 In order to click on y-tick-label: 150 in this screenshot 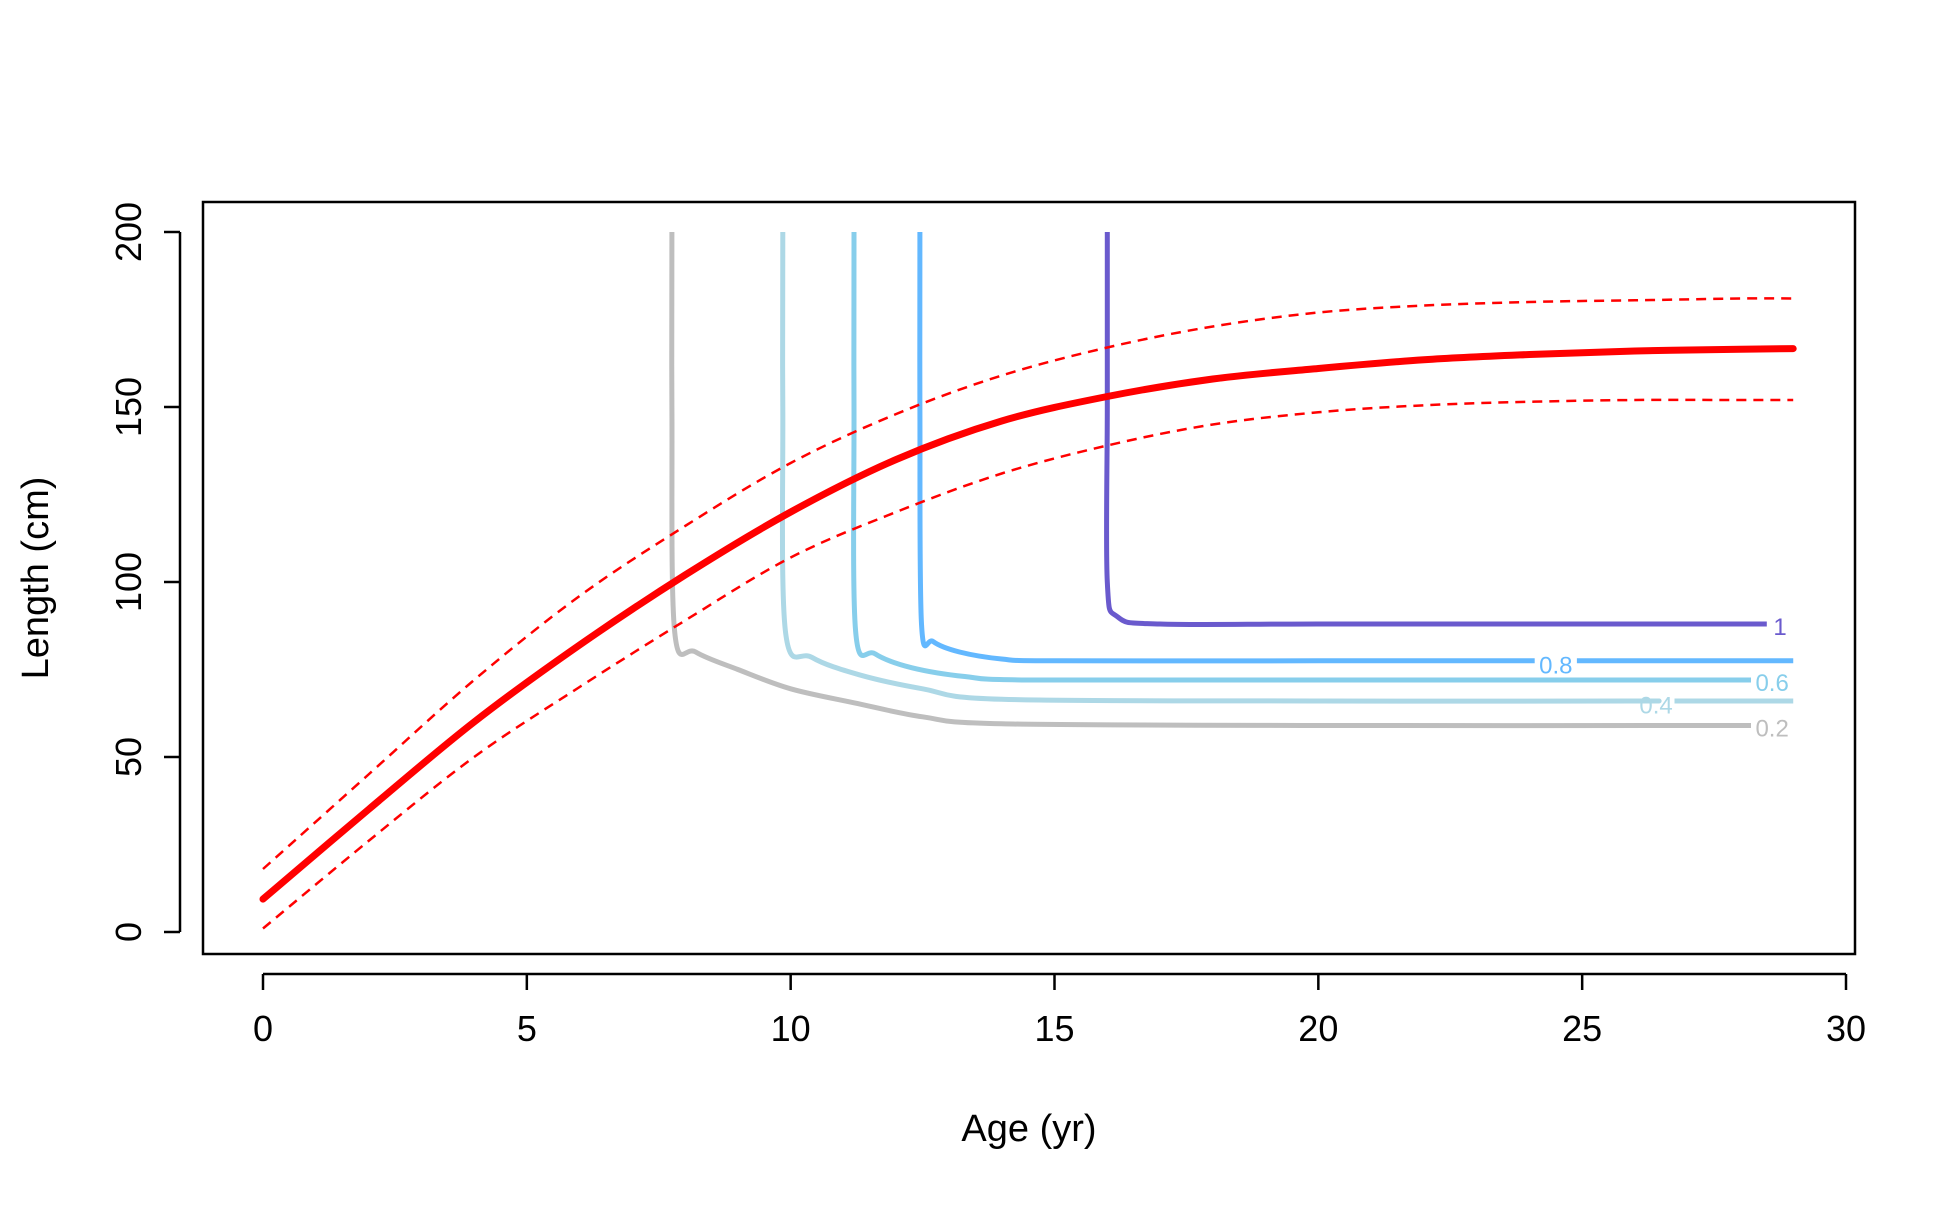, I will do `click(128, 407)`.